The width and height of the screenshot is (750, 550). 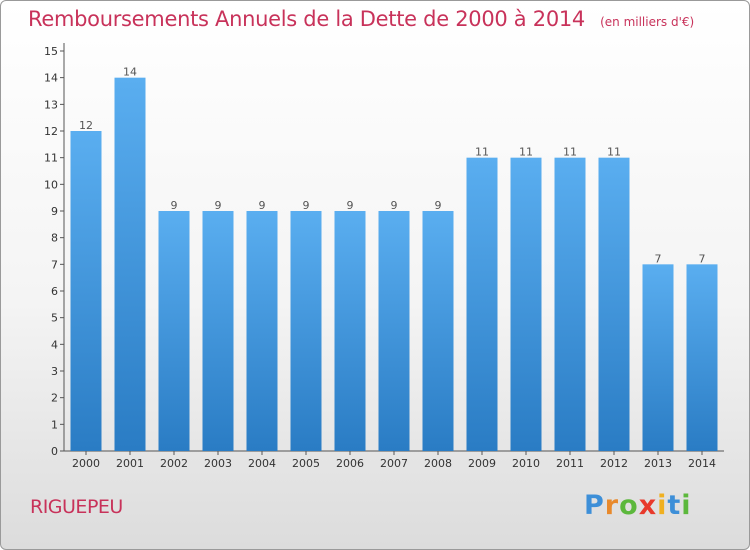 I want to click on x-tick-label: 2007, so click(x=394, y=463).